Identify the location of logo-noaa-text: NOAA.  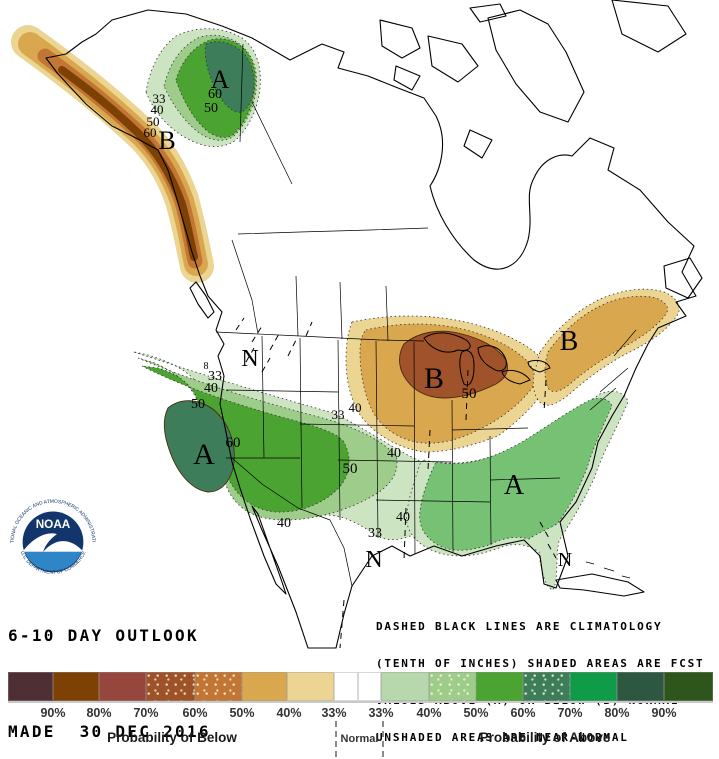
(53, 524).